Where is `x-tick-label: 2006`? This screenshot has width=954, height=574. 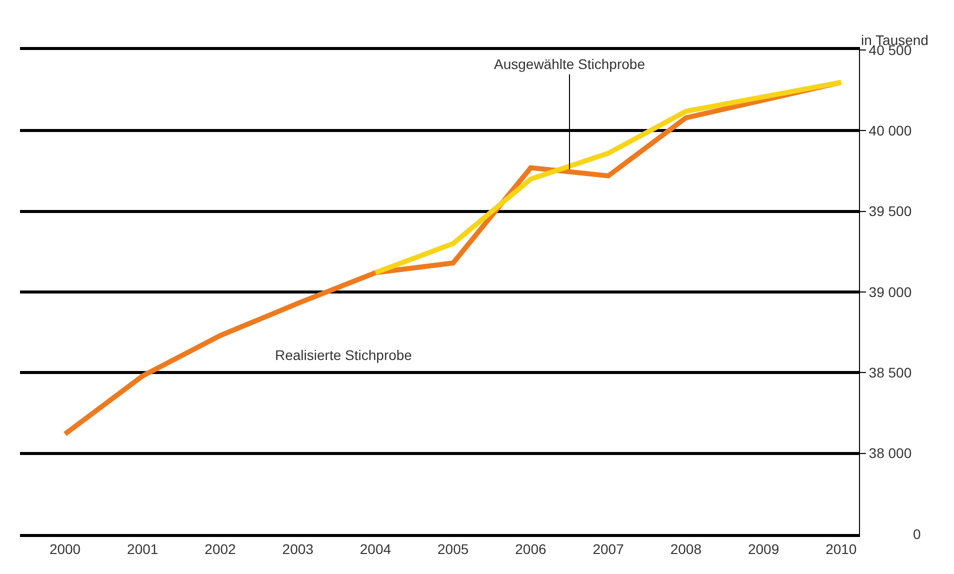 x-tick-label: 2006 is located at coordinates (530, 548).